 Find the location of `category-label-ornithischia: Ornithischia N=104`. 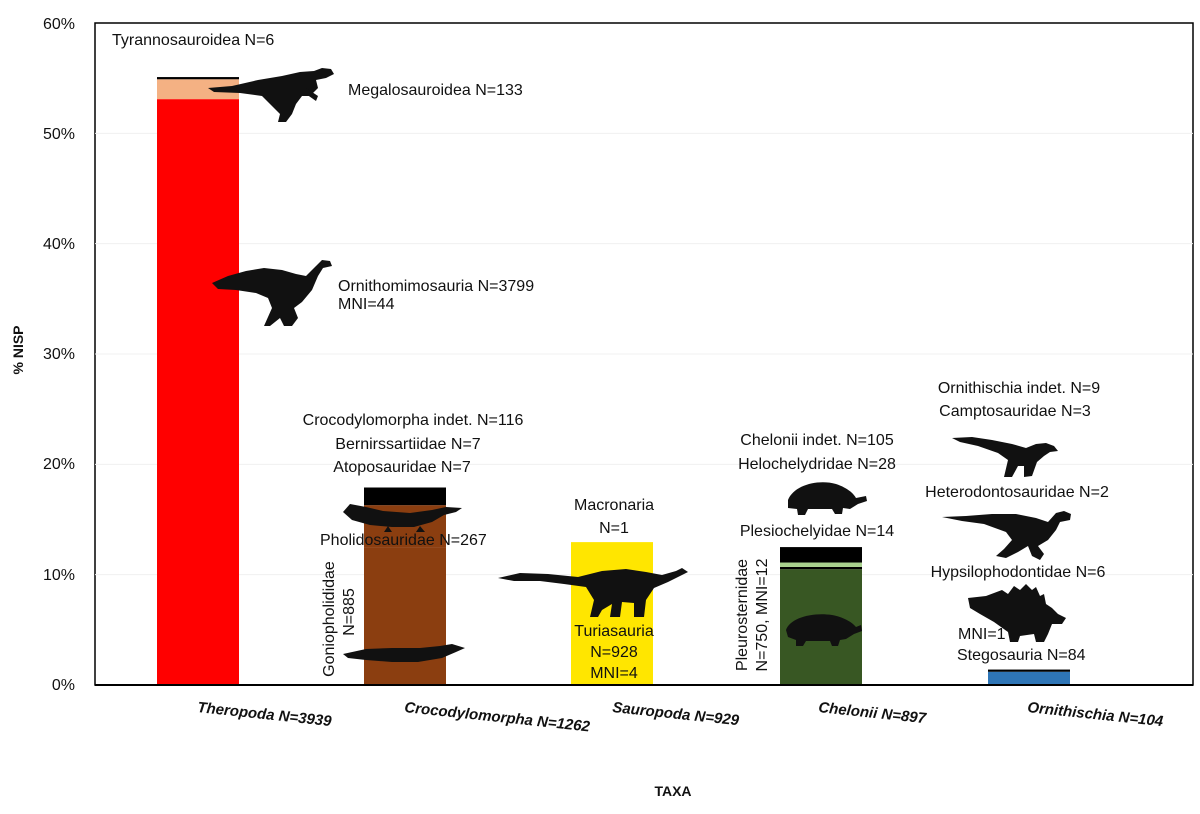

category-label-ornithischia: Ornithischia N=104 is located at coordinates (1096, 714).